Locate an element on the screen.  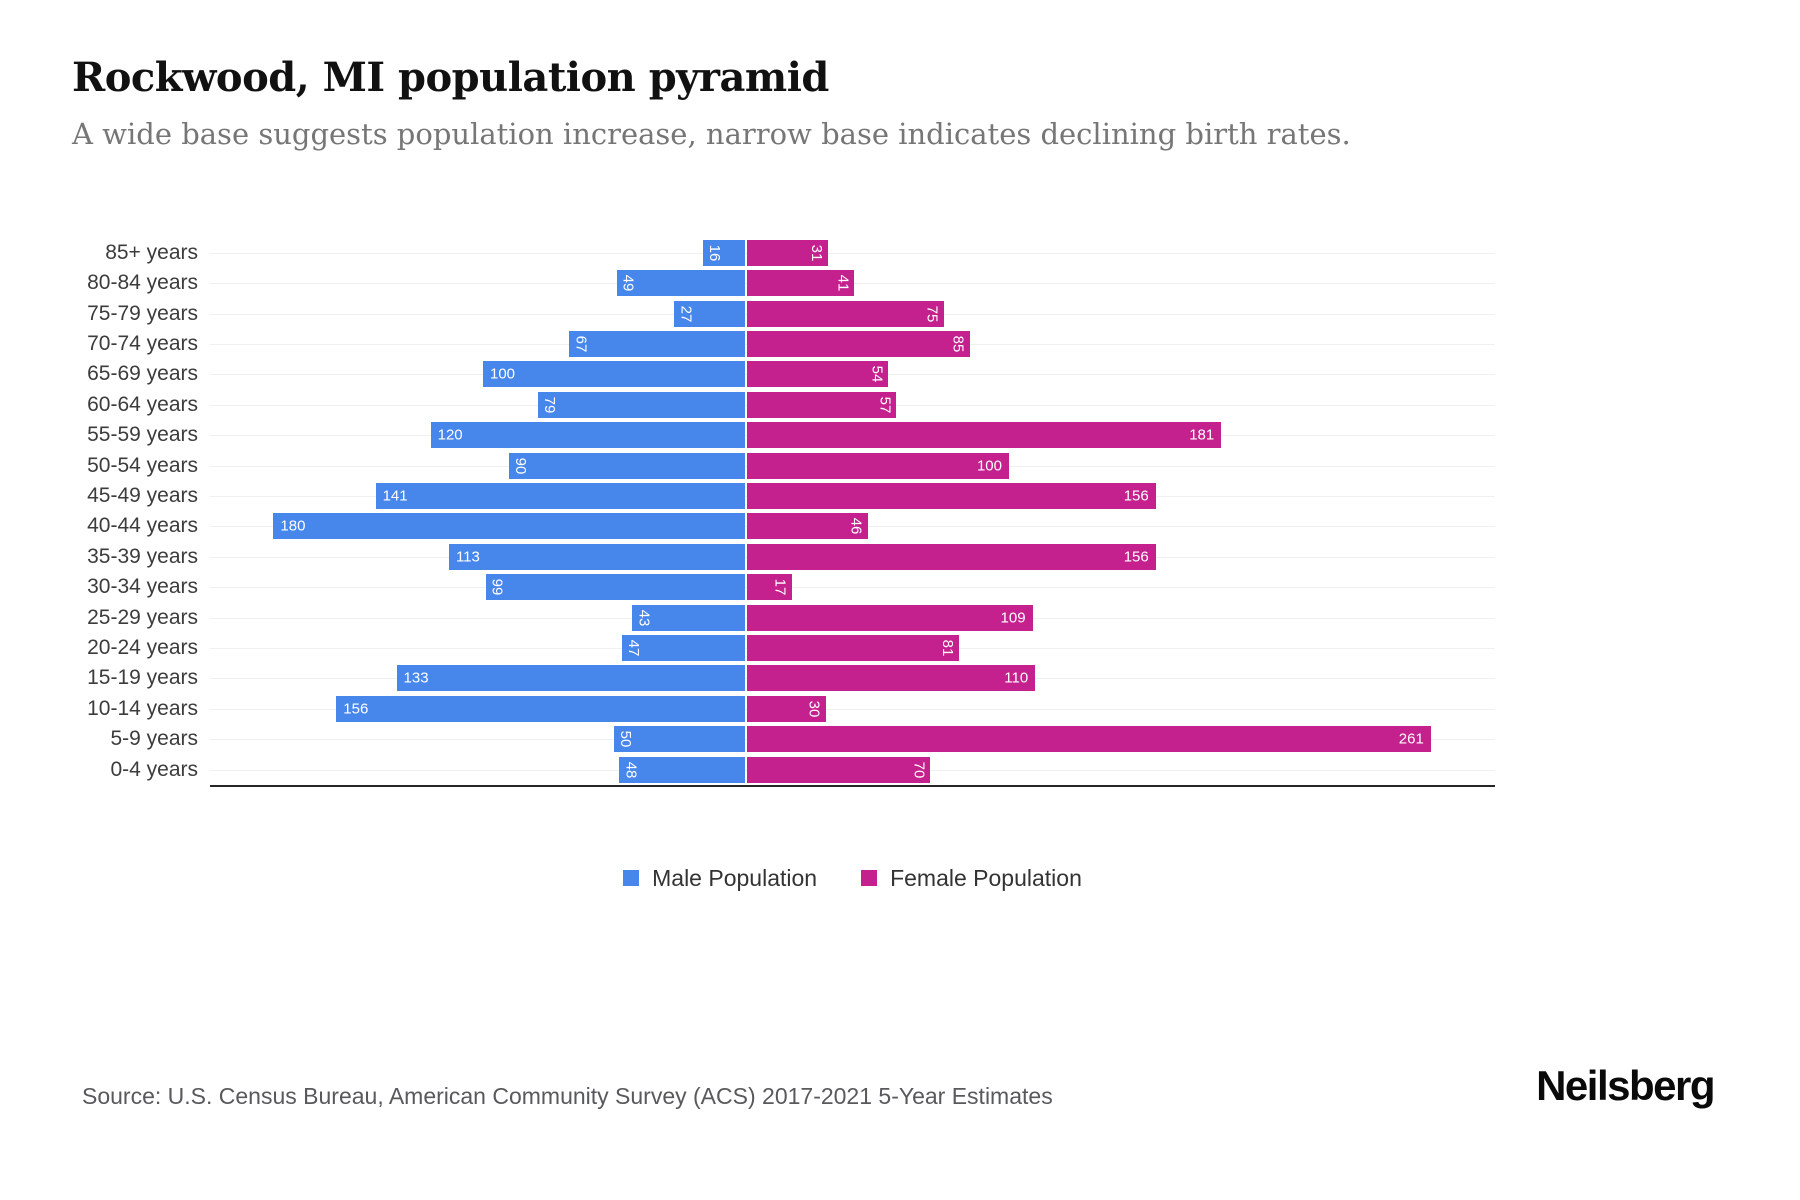
male-bar: 48 is located at coordinates (682, 769).